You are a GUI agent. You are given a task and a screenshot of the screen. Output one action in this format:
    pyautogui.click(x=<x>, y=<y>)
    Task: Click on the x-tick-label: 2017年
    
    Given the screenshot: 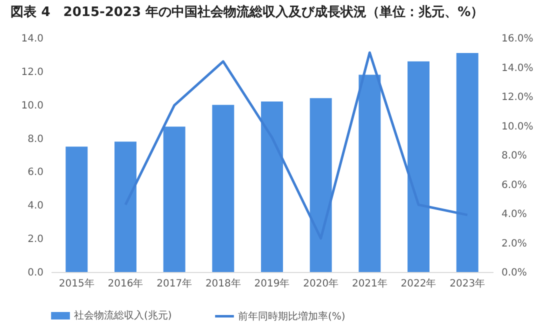 What is the action you would take?
    pyautogui.click(x=174, y=284)
    